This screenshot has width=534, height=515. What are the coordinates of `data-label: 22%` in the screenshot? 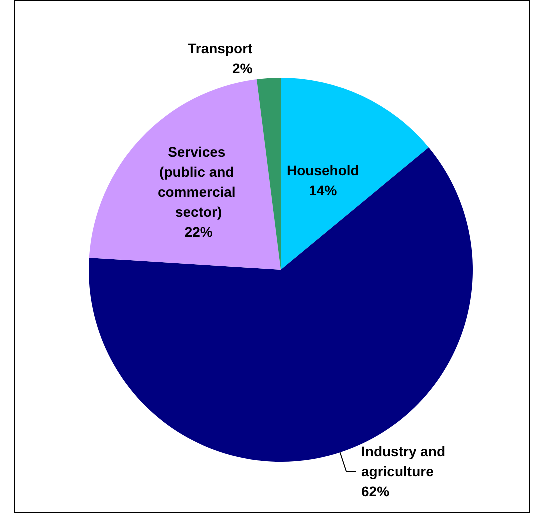 It's located at (199, 232).